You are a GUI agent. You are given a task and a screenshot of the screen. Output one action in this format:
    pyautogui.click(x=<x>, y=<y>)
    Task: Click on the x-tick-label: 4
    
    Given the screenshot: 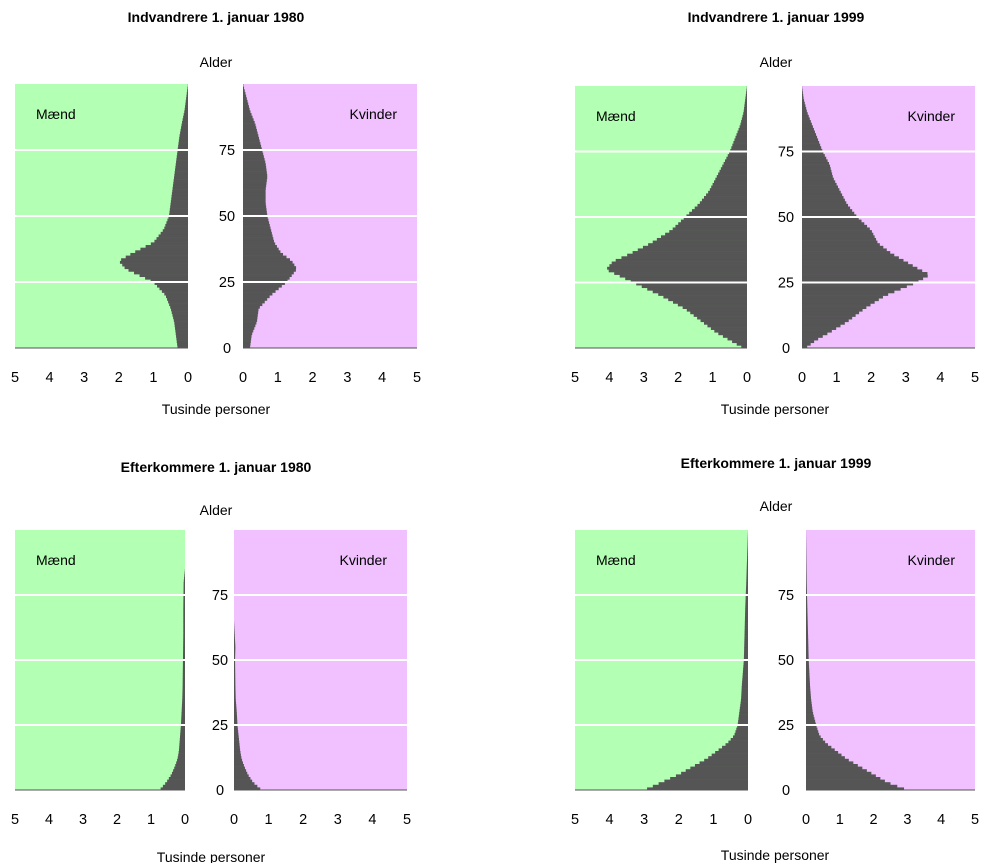 What is the action you would take?
    pyautogui.click(x=50, y=378)
    